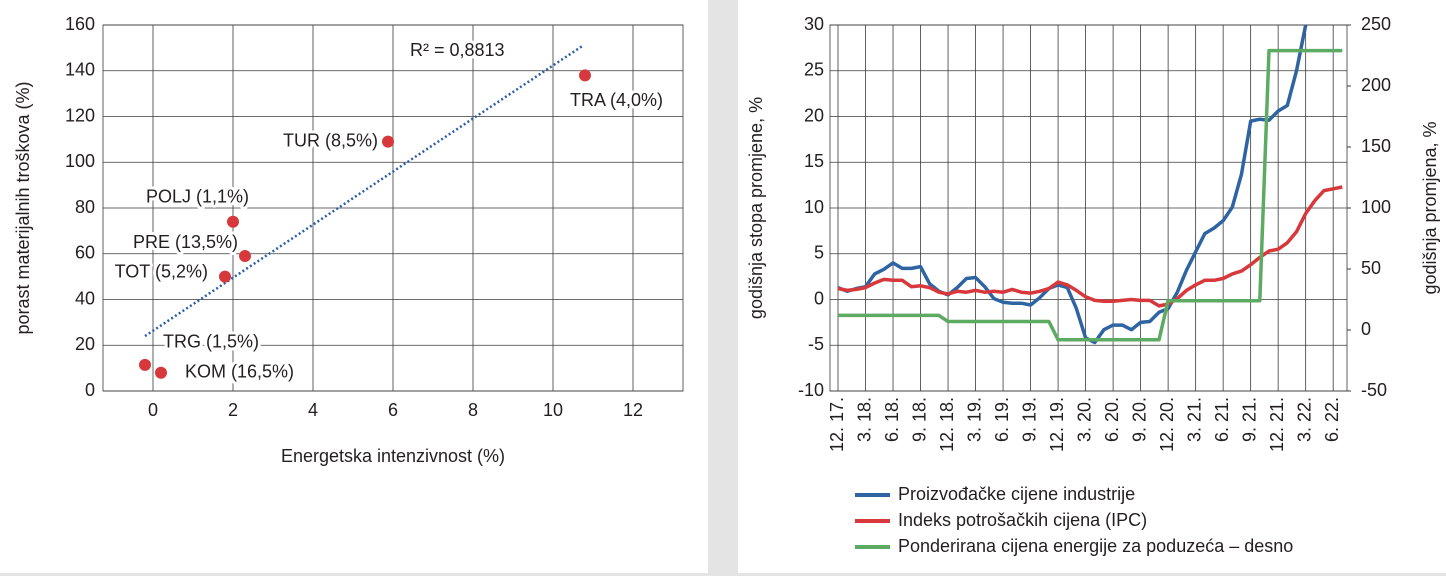 This screenshot has height=576, width=1446. What do you see at coordinates (1139, 419) in the screenshot?
I see `x-tick-label: 9. 20.` at bounding box center [1139, 419].